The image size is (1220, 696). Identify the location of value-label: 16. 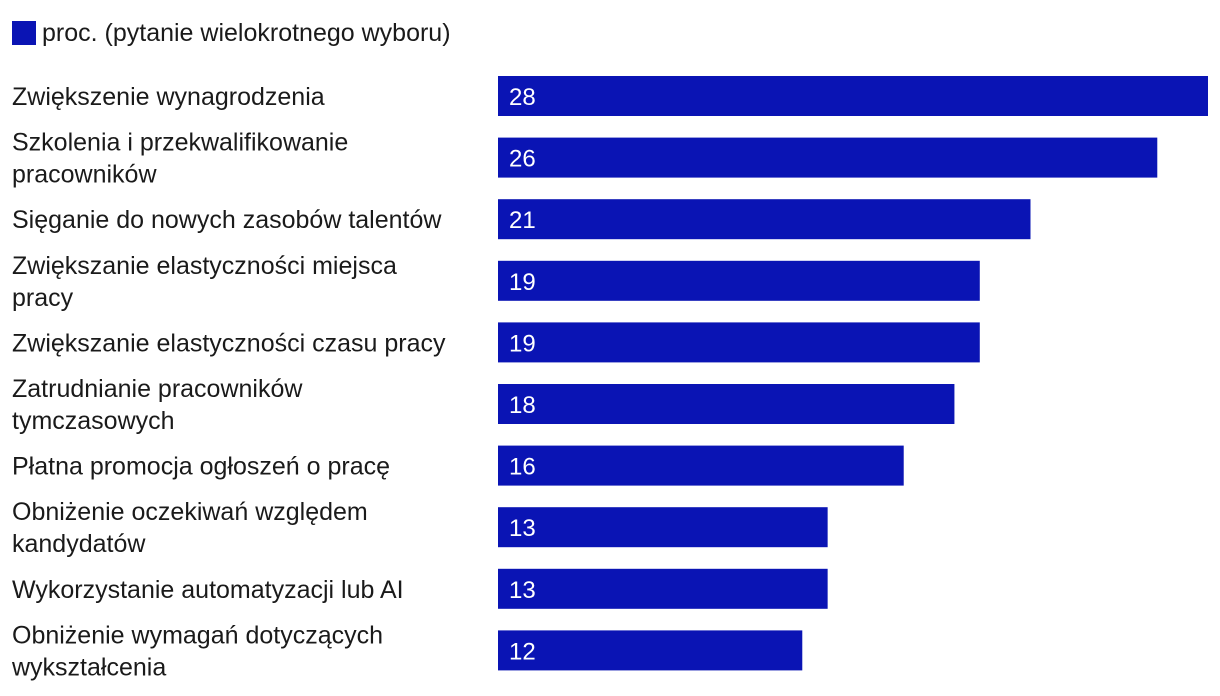
(522, 467).